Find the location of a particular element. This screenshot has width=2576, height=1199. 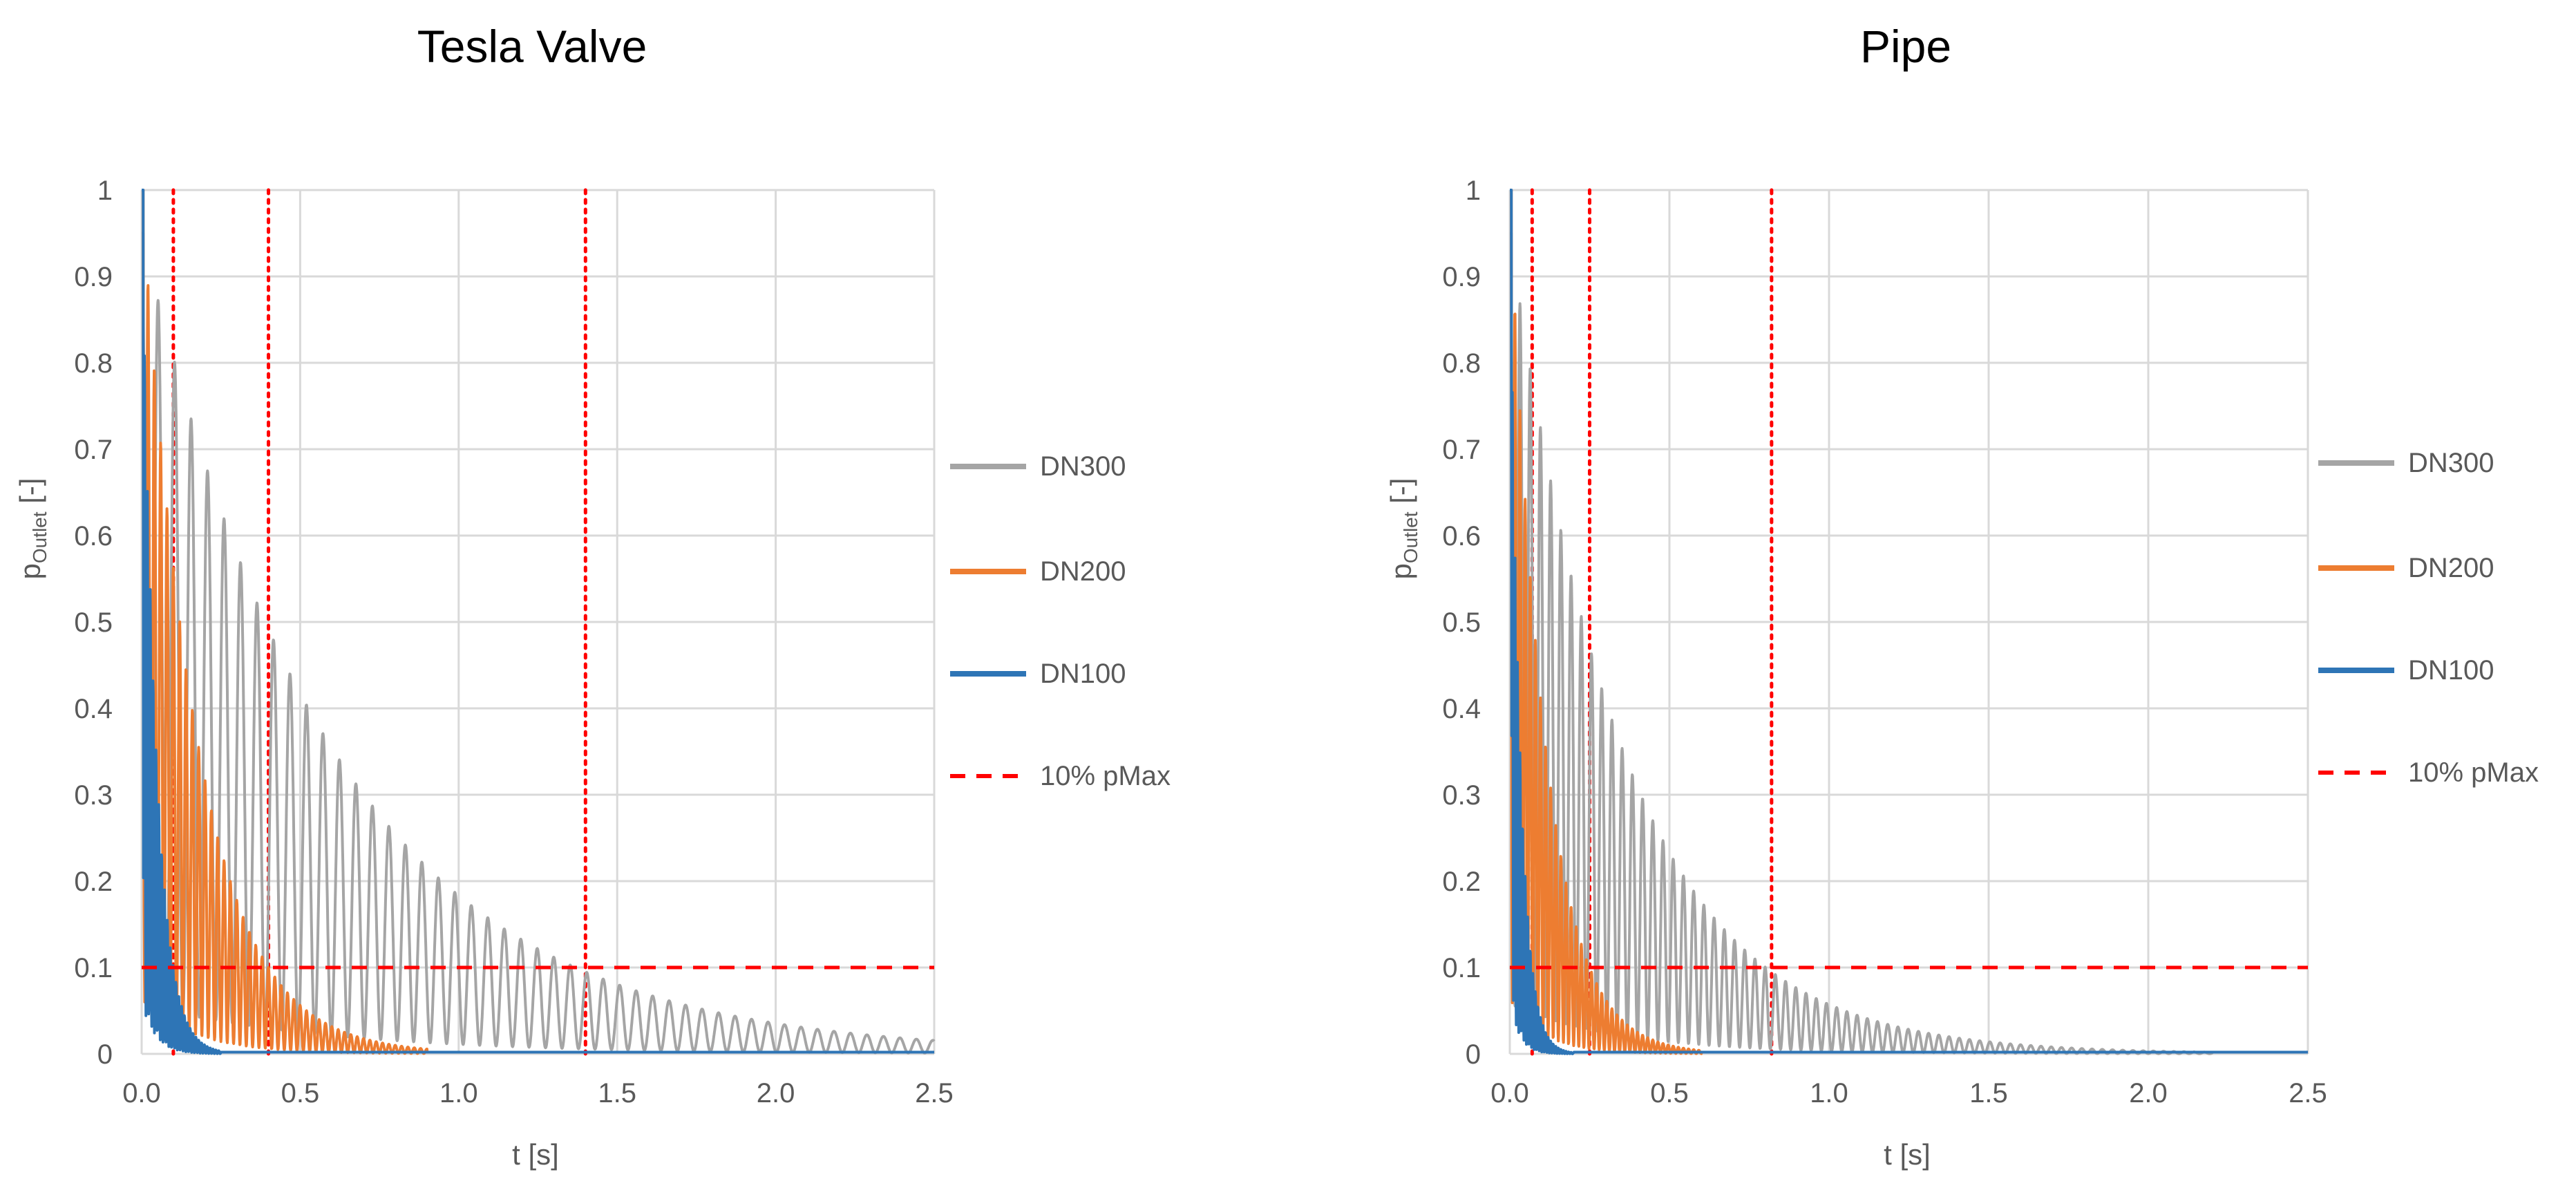

chart-title: Pipe is located at coordinates (1905, 47).